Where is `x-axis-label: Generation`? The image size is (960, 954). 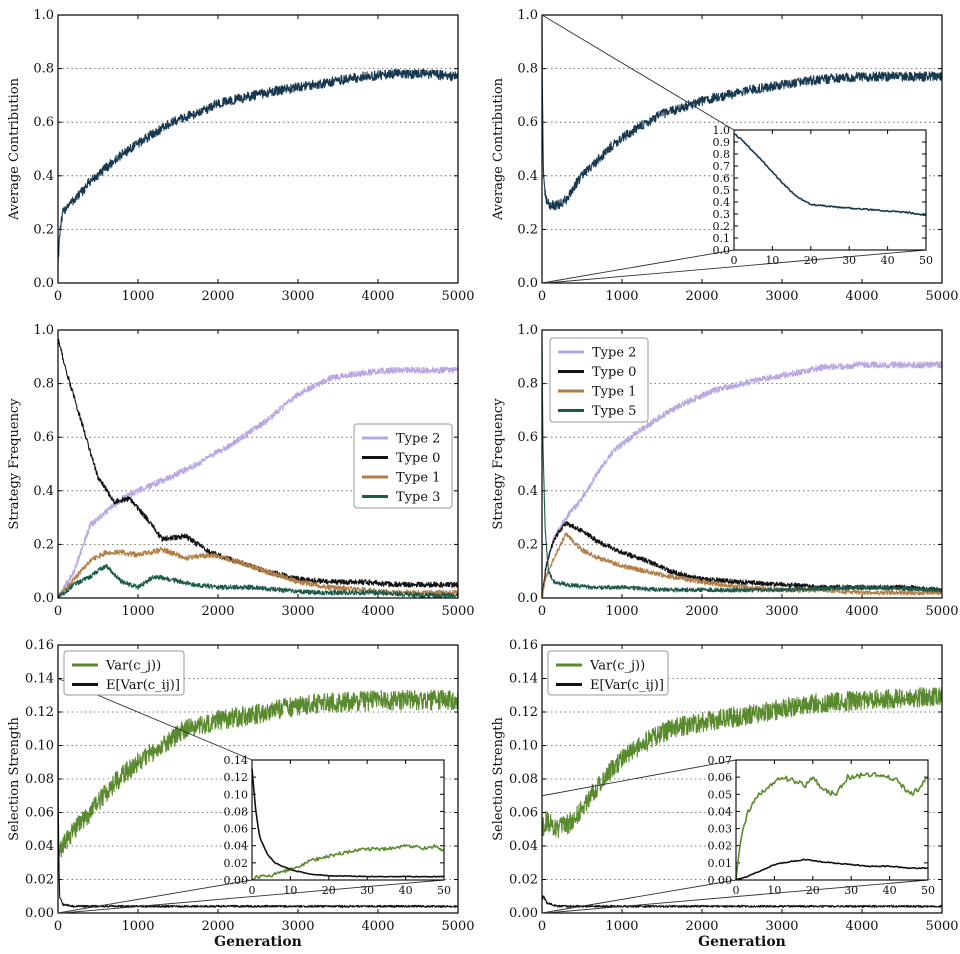 x-axis-label: Generation is located at coordinates (258, 942).